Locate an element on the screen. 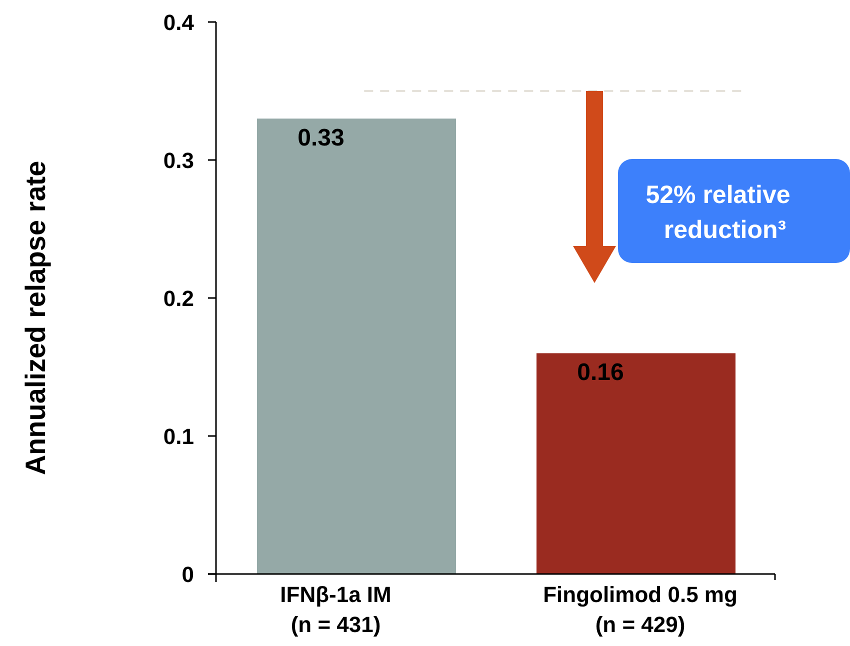 Image resolution: width=850 pixels, height=646 pixels. annotation: 52% relative reduction³ is located at coordinates (718, 212).